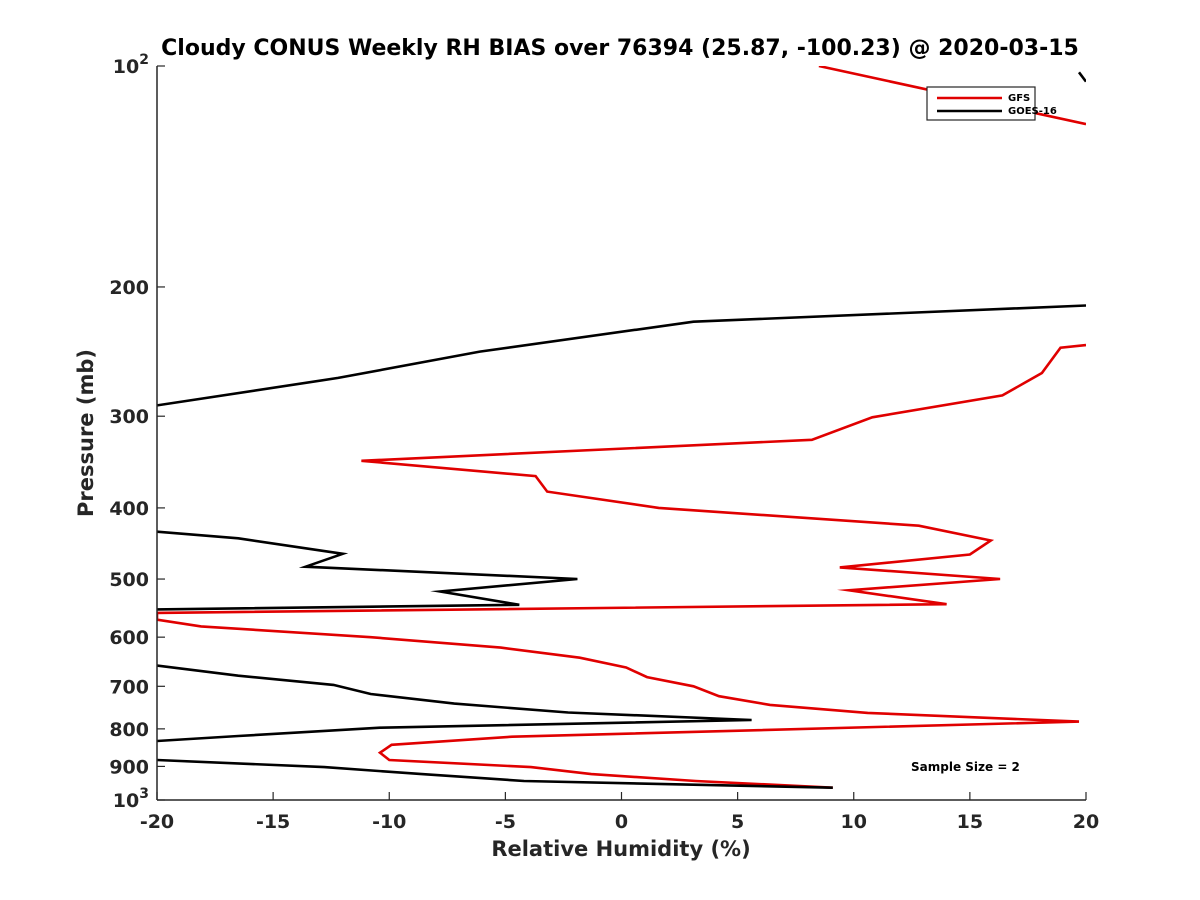  I want to click on x-axis-label: Relative Humidity (%), so click(620, 849).